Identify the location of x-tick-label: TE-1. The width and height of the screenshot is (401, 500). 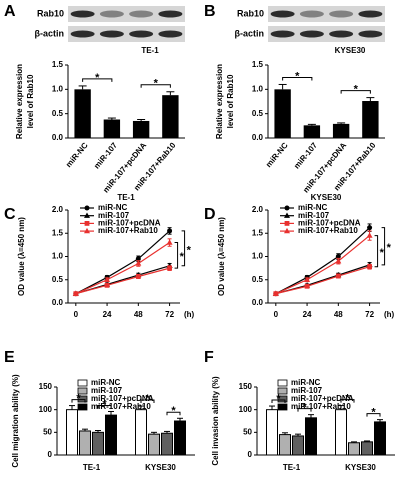
(92, 467).